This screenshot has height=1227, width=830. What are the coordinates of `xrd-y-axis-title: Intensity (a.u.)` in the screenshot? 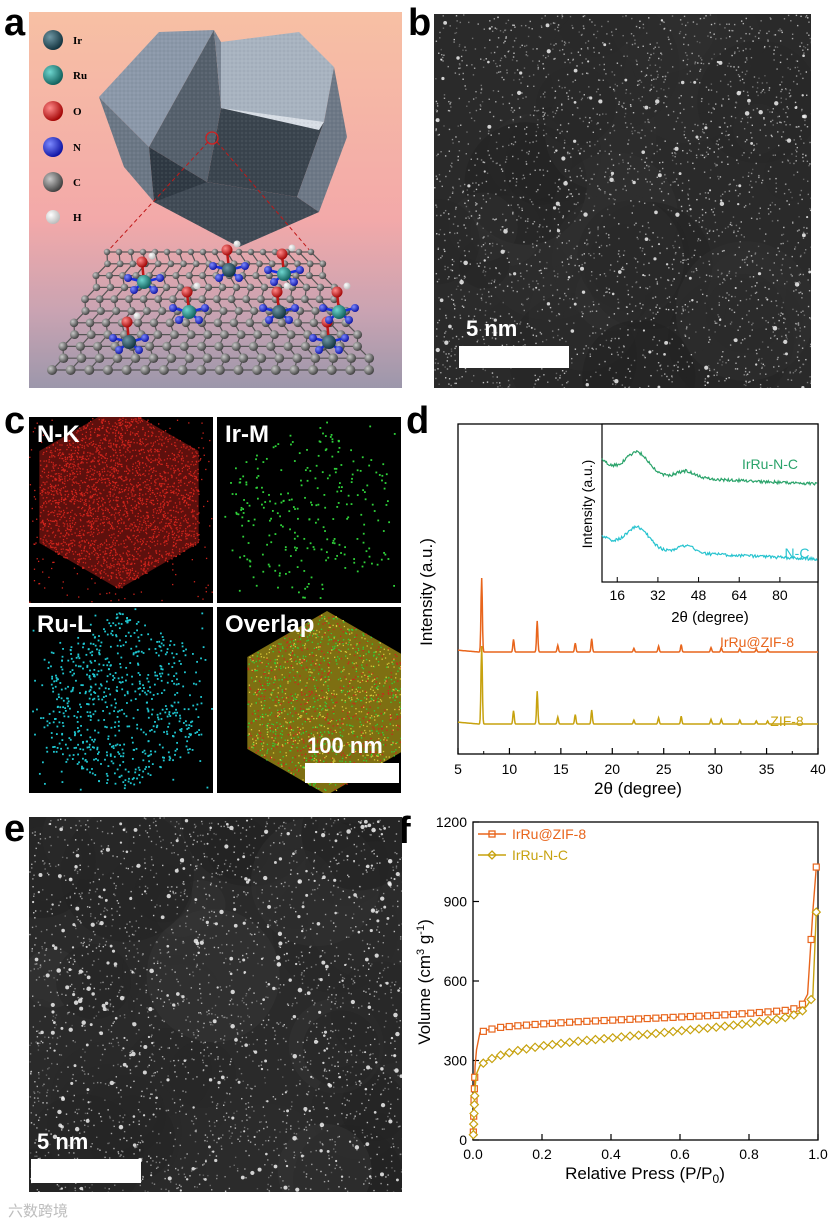 It's located at (426, 592).